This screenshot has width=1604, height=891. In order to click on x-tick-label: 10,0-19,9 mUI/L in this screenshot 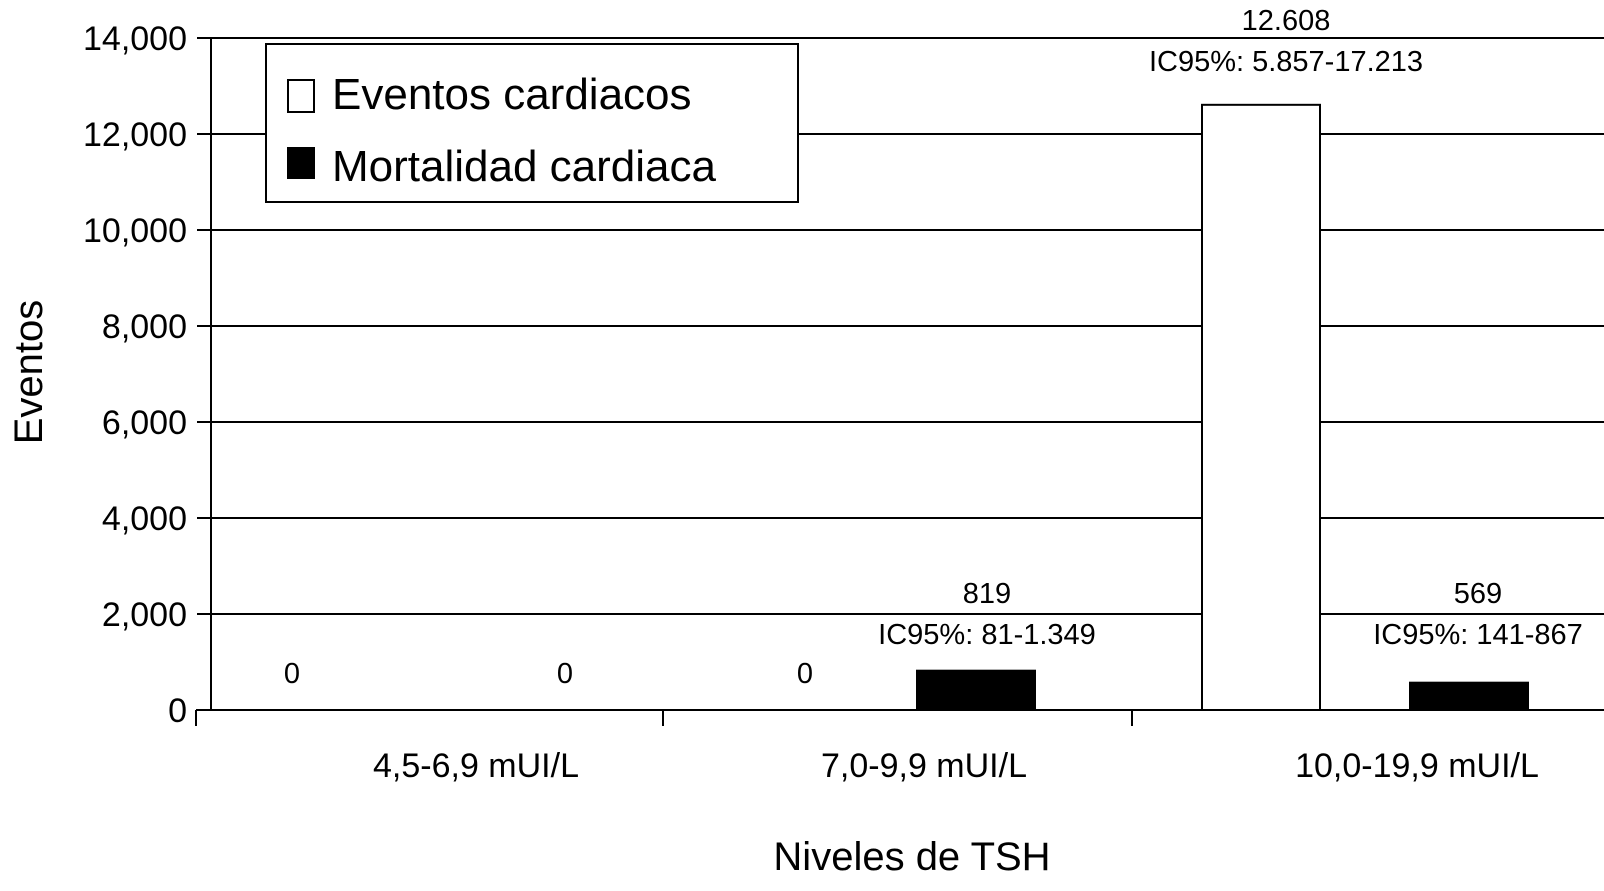, I will do `click(1417, 766)`.